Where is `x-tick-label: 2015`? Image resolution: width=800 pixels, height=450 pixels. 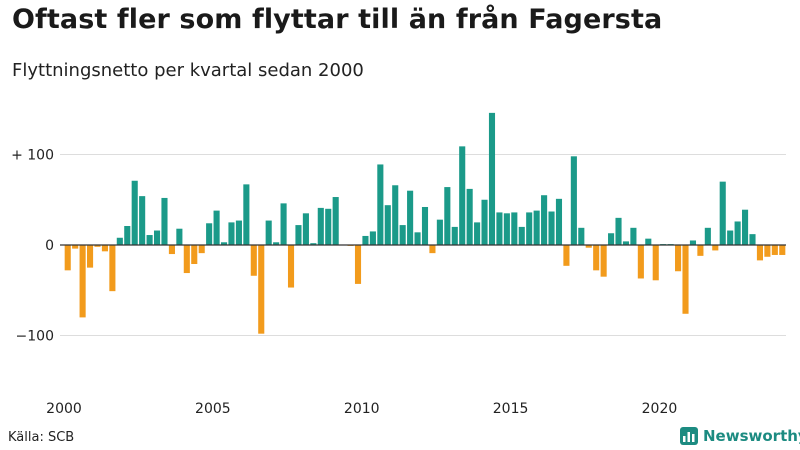
x-tick-label: 2015 is located at coordinates (511, 409).